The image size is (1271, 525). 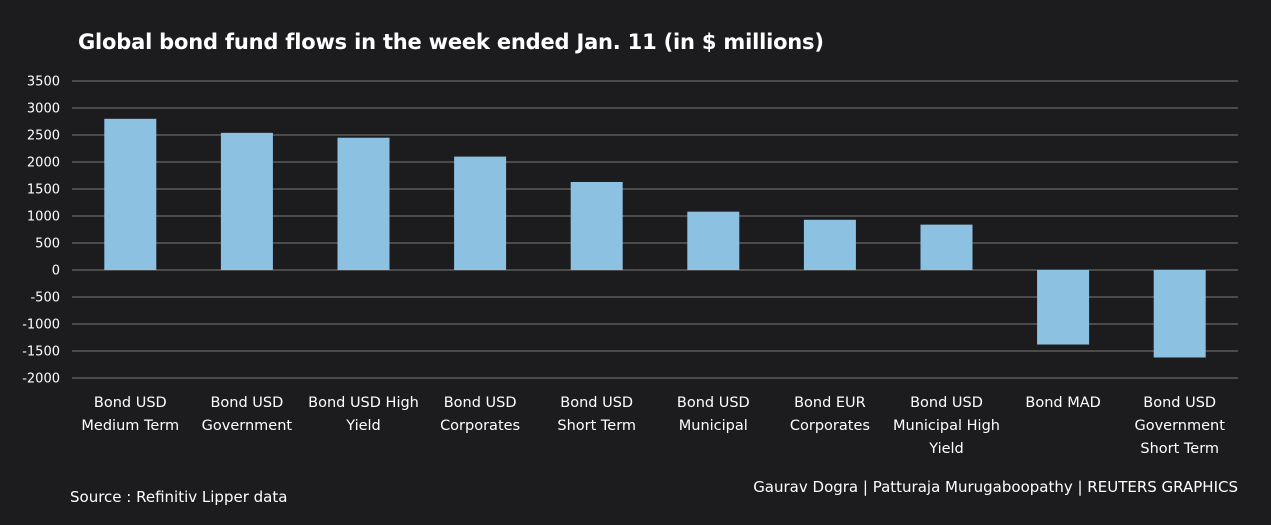 What do you see at coordinates (713, 414) in the screenshot?
I see `x-tick-label: Bond USD Municipal` at bounding box center [713, 414].